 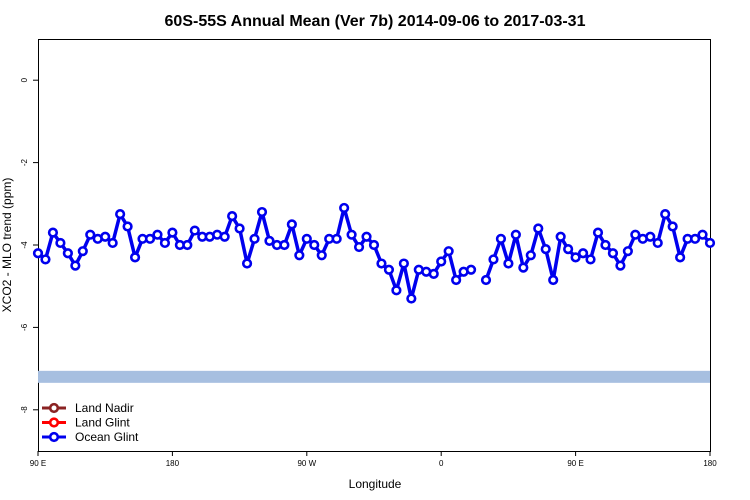 I want to click on y-axis-label: XCO2 - MLO trend (ppm), so click(x=7, y=245).